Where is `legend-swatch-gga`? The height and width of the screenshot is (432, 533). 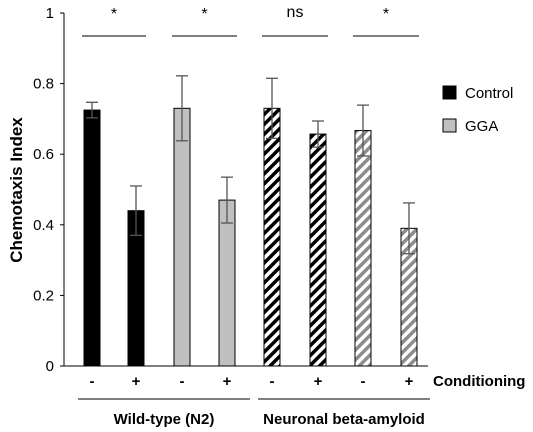
legend-swatch-gga is located at coordinates (449, 125).